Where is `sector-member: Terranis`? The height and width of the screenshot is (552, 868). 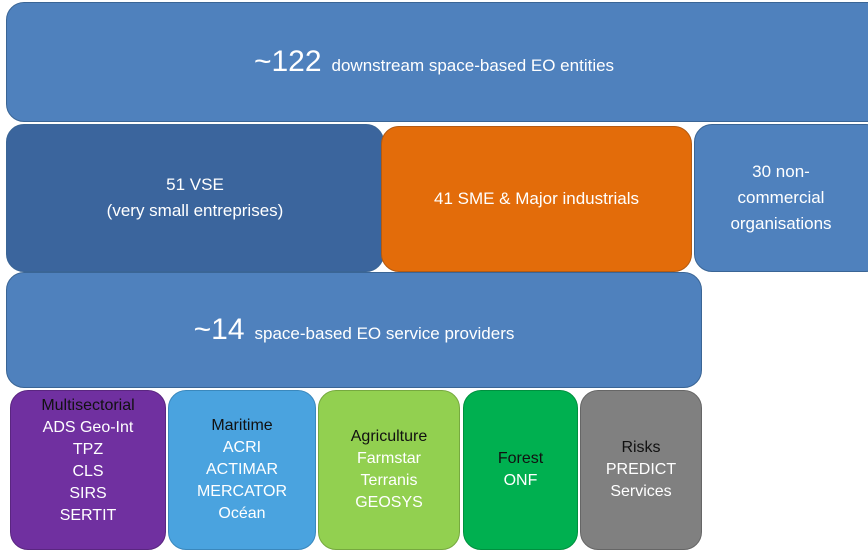 sector-member: Terranis is located at coordinates (389, 480).